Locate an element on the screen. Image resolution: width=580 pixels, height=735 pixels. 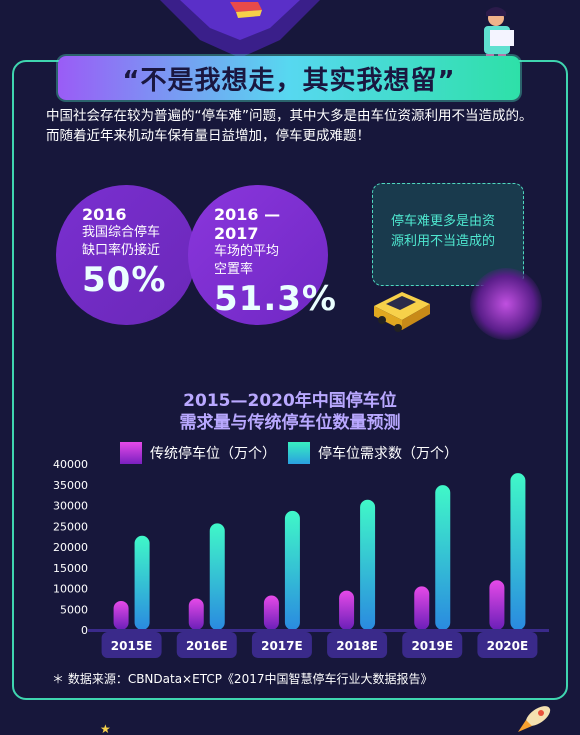
x-tick-label: 2020E is located at coordinates (508, 646).